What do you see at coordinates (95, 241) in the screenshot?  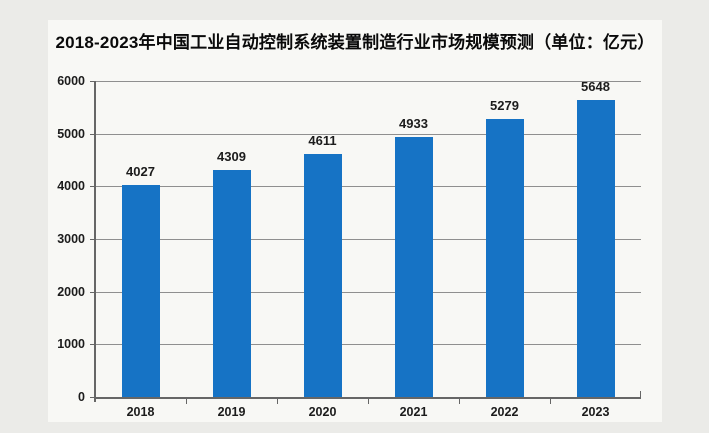 I see `y-axis` at bounding box center [95, 241].